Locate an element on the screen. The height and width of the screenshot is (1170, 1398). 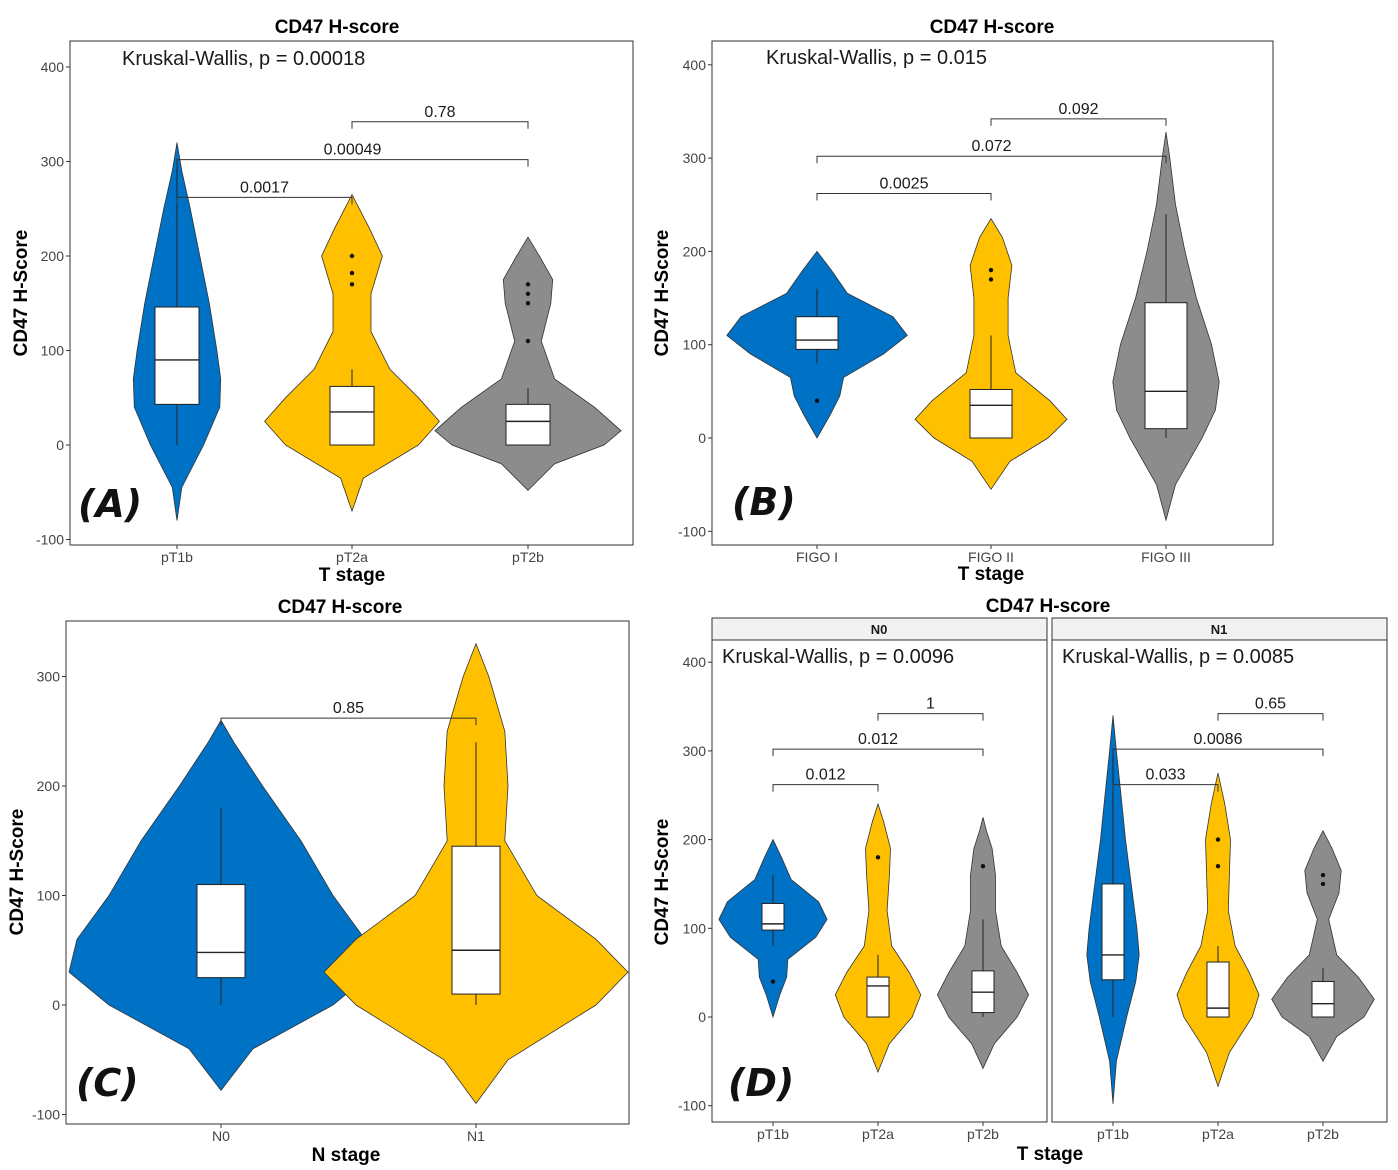
panel-d-ylabel: CD47 H-Score is located at coordinates (662, 882).